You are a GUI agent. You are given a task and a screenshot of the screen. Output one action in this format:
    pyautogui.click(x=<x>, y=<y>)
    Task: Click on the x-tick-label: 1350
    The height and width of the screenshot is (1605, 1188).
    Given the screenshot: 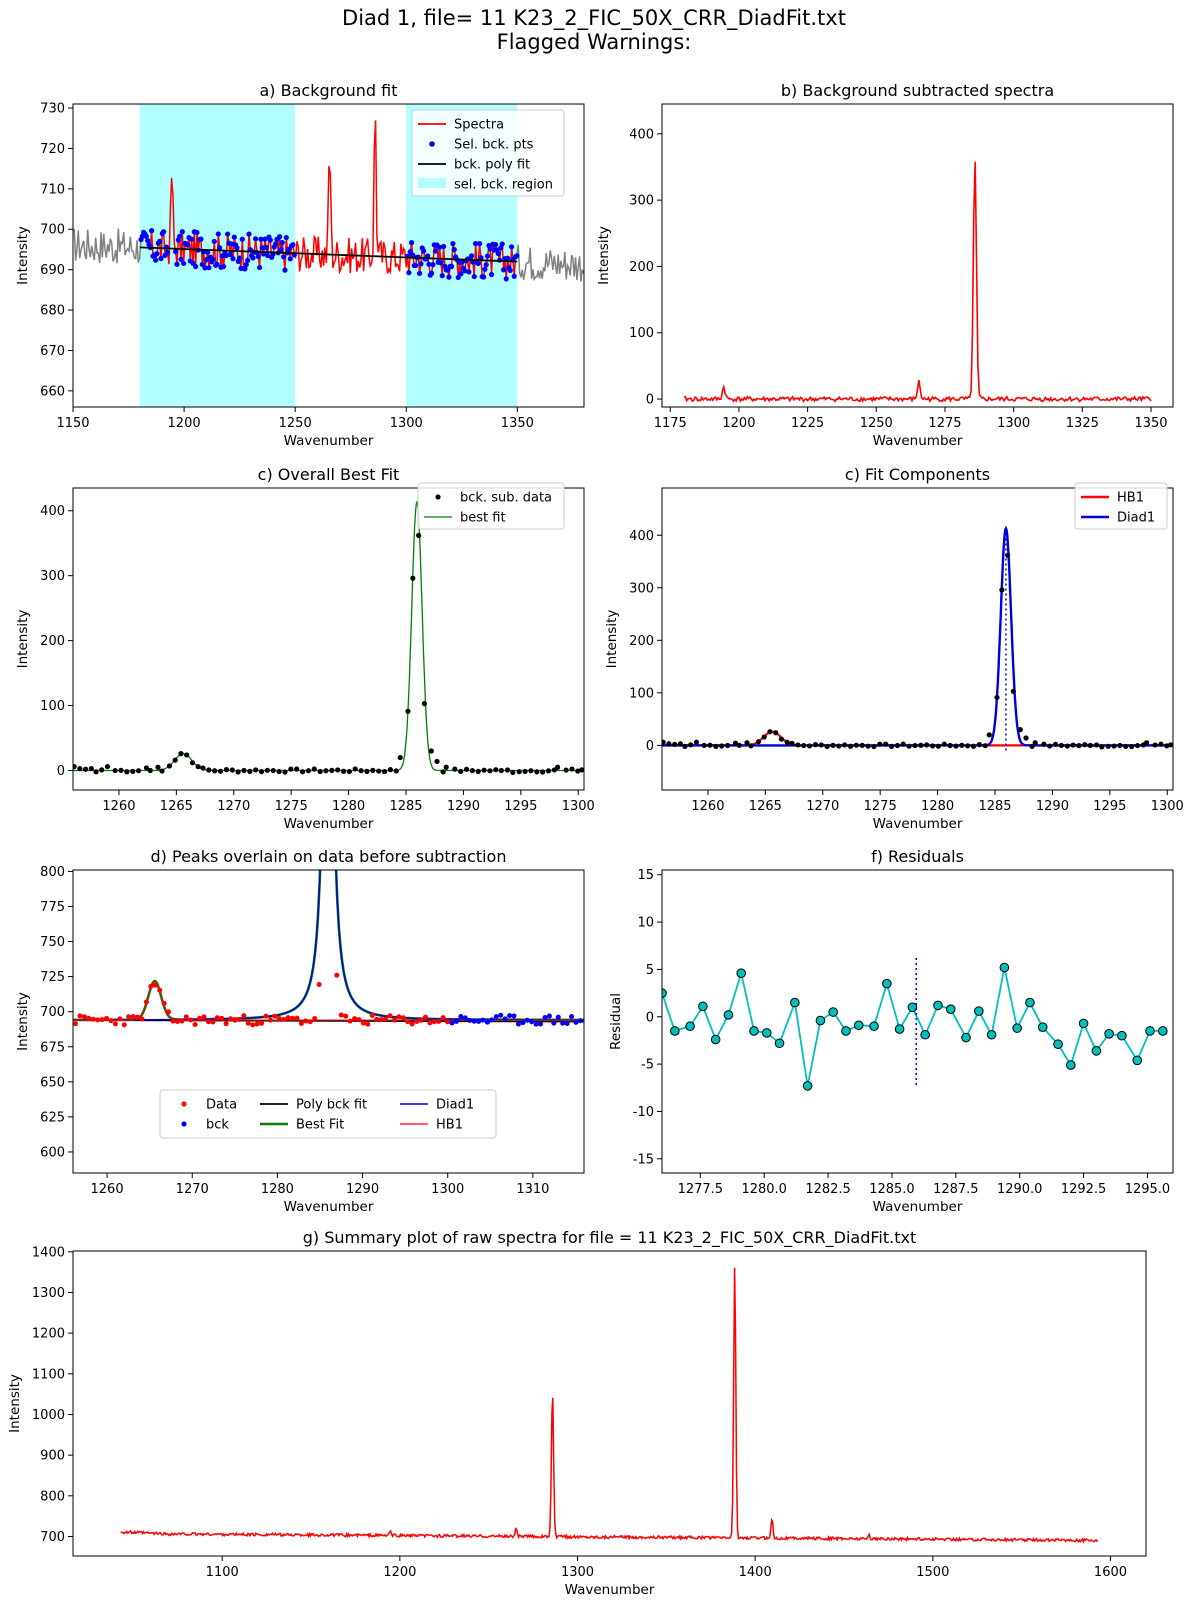 What is the action you would take?
    pyautogui.click(x=517, y=423)
    